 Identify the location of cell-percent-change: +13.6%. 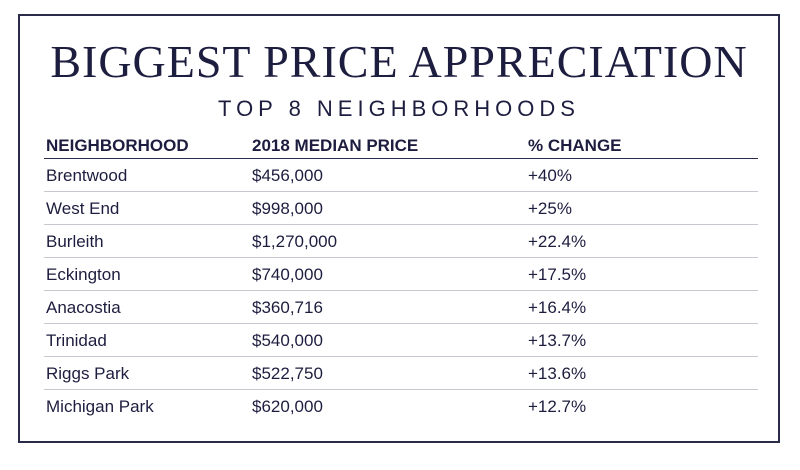
(557, 373).